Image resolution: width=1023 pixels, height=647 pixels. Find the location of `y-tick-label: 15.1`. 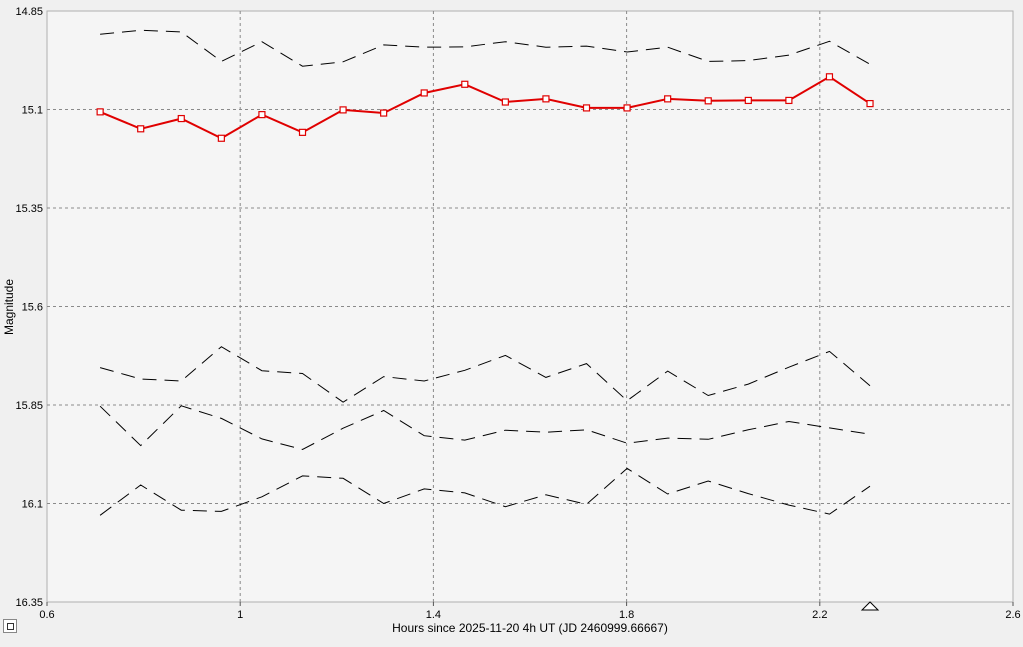

y-tick-label: 15.1 is located at coordinates (32, 111).